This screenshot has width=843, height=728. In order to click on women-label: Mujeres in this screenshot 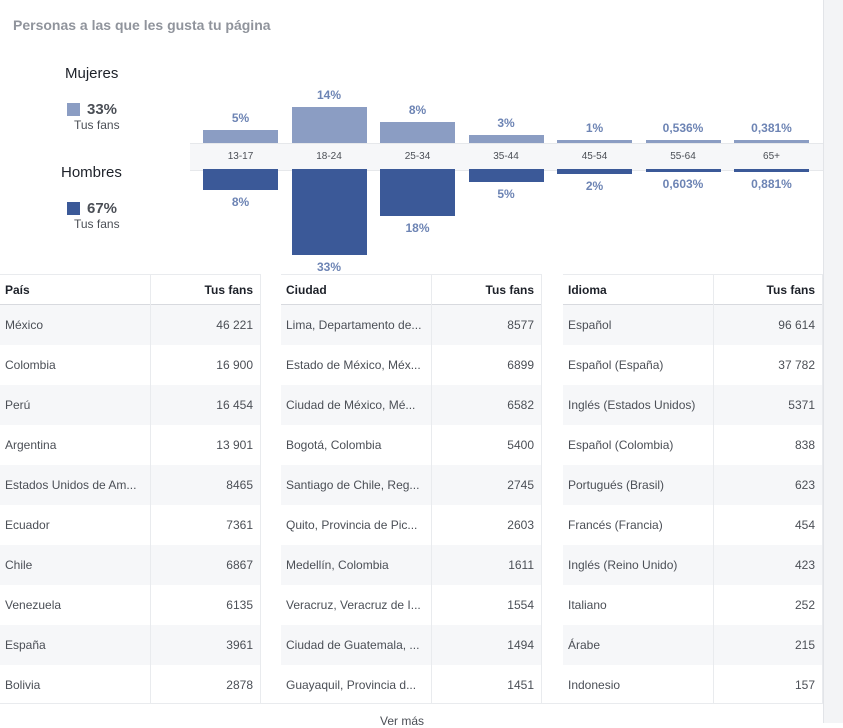, I will do `click(92, 73)`.